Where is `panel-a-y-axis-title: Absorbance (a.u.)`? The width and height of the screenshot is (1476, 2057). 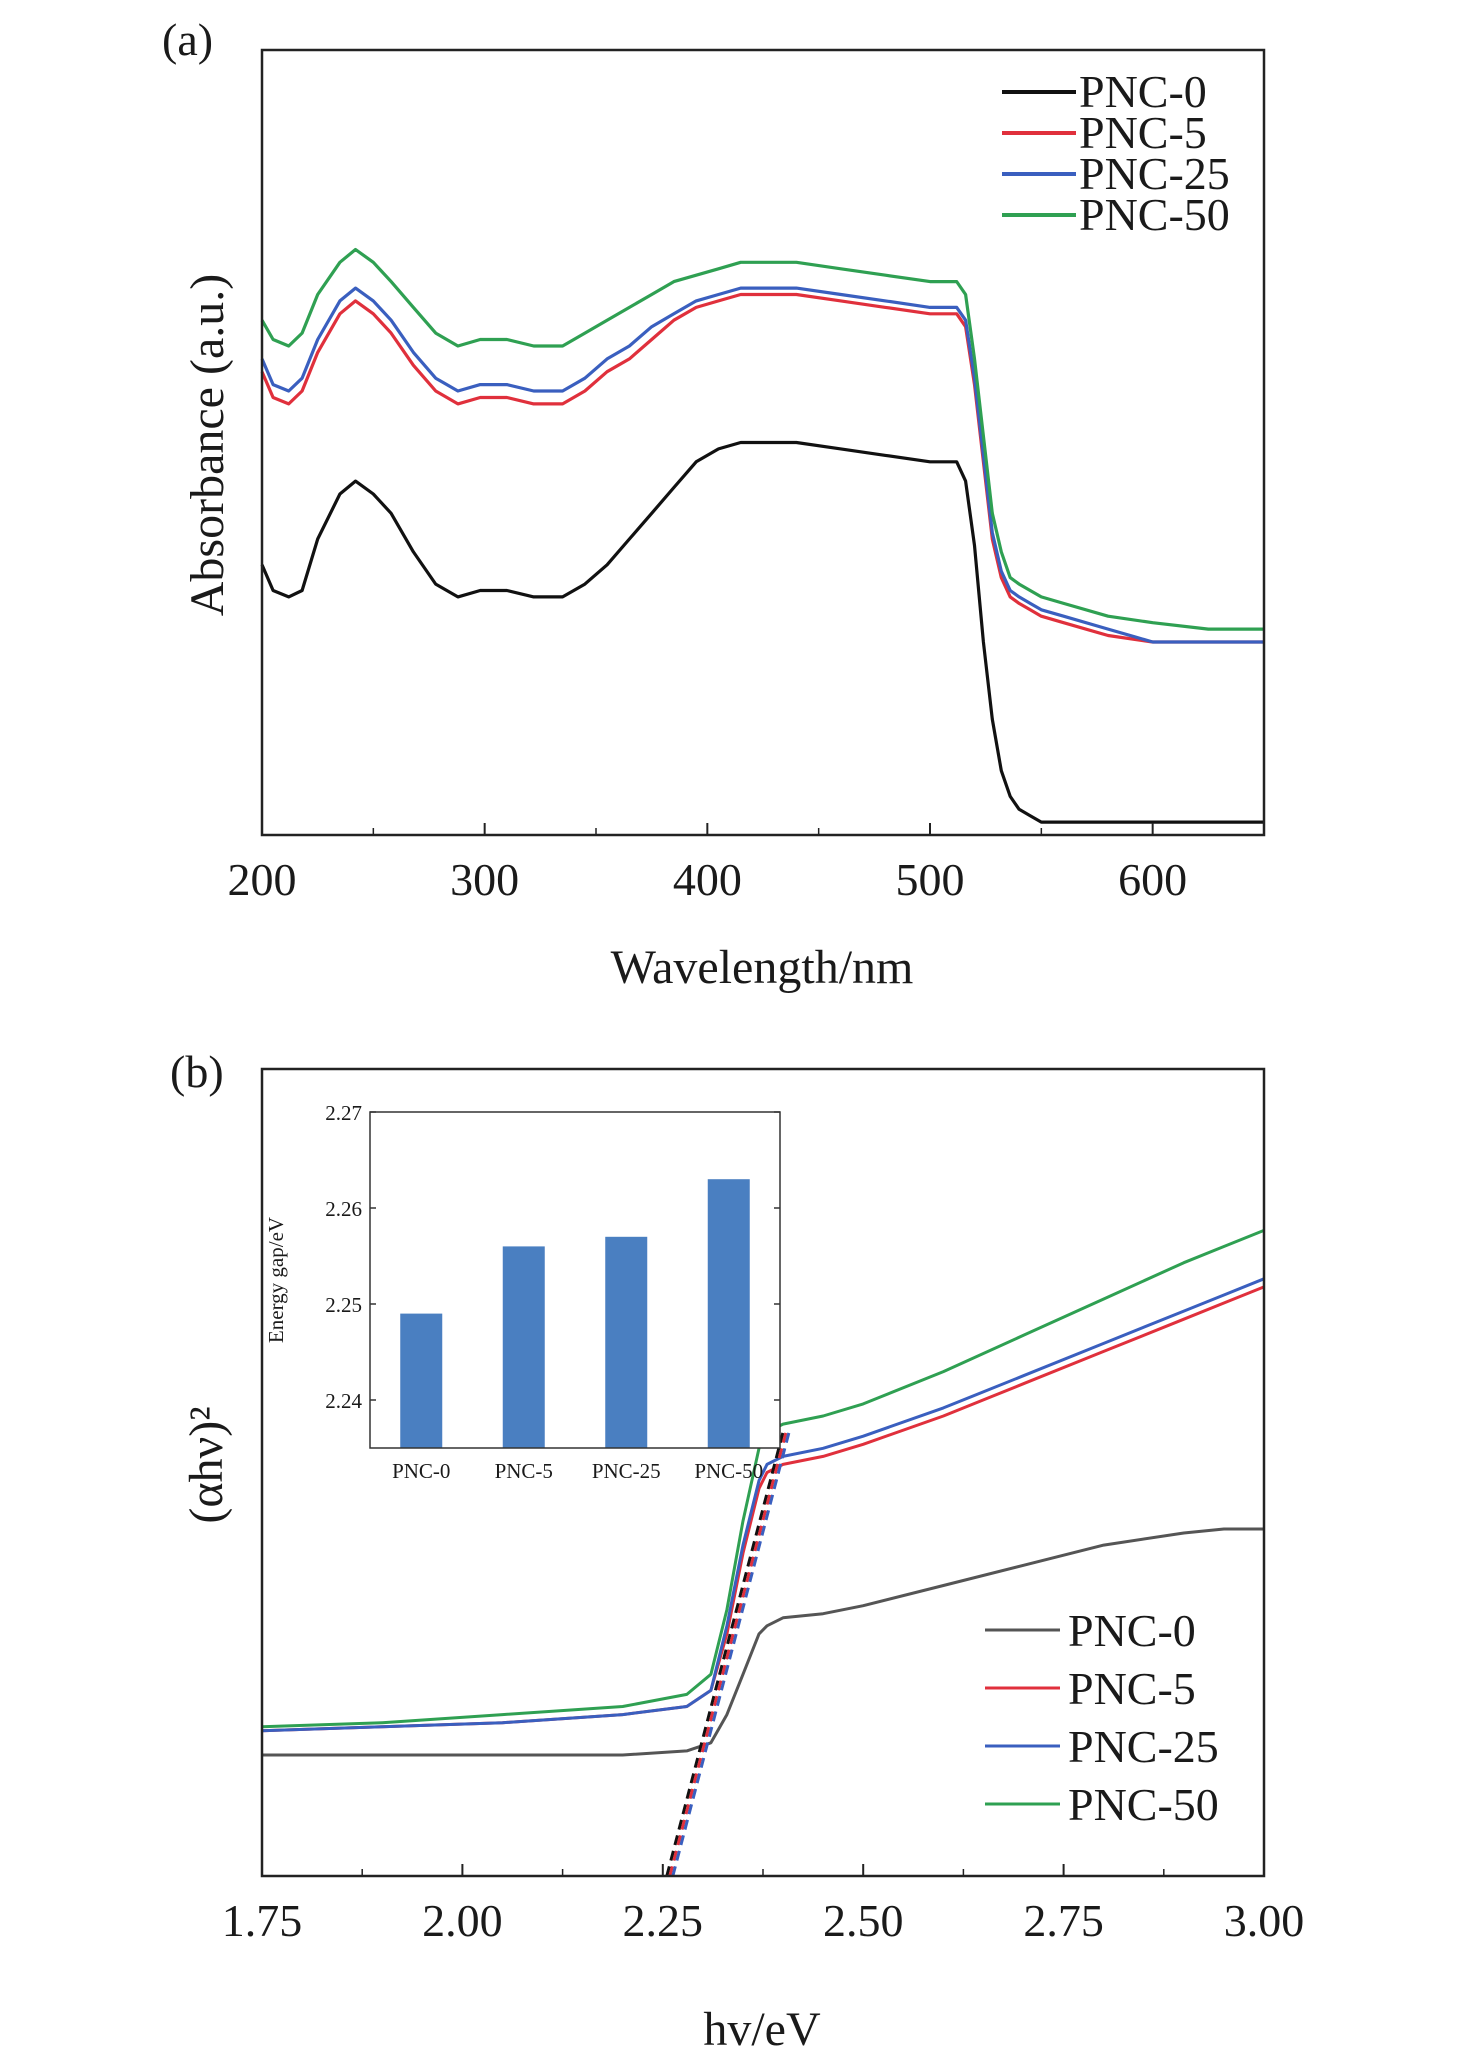
panel-a-y-axis-title: Absorbance (a.u.) is located at coordinates (207, 445).